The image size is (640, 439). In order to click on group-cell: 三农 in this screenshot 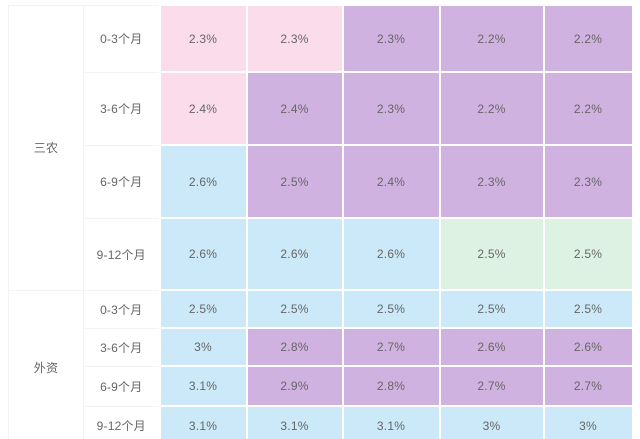, I will do `click(46, 147)`.